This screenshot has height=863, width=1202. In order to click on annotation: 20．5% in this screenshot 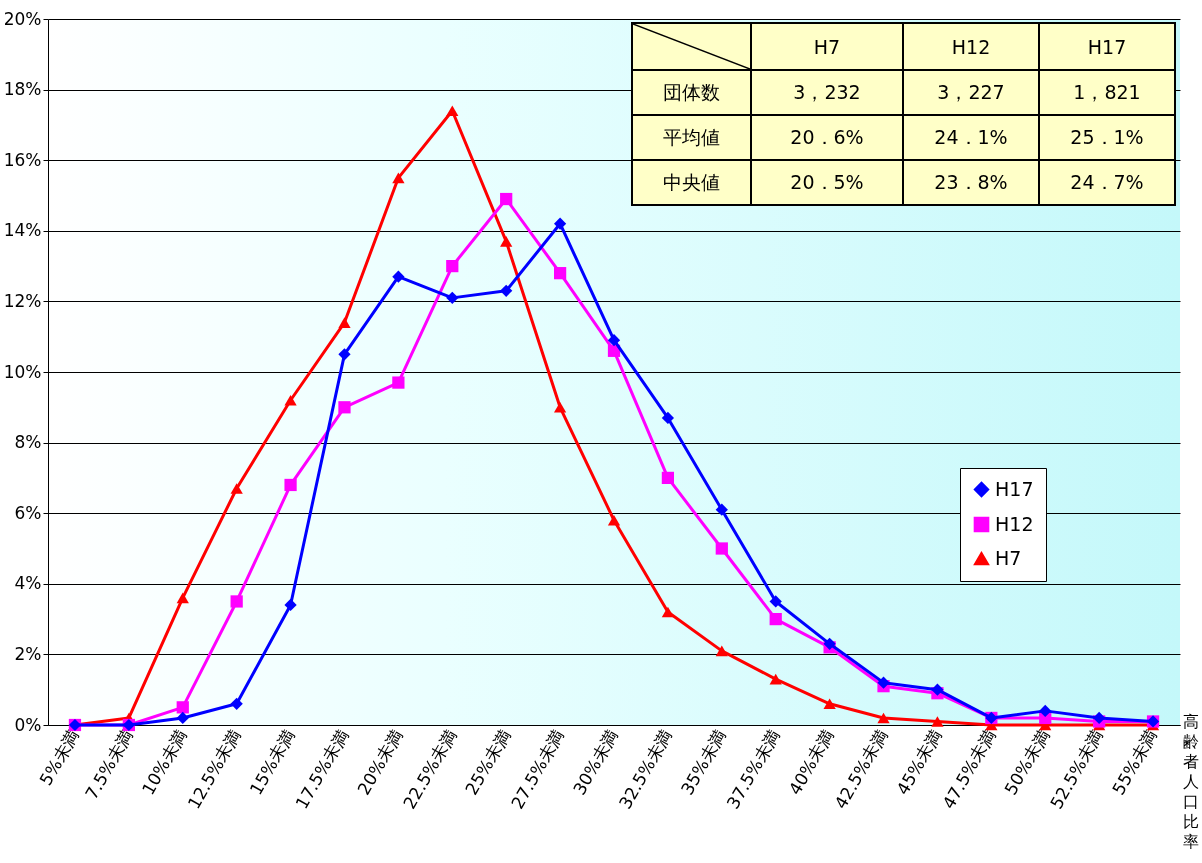, I will do `click(827, 182)`.